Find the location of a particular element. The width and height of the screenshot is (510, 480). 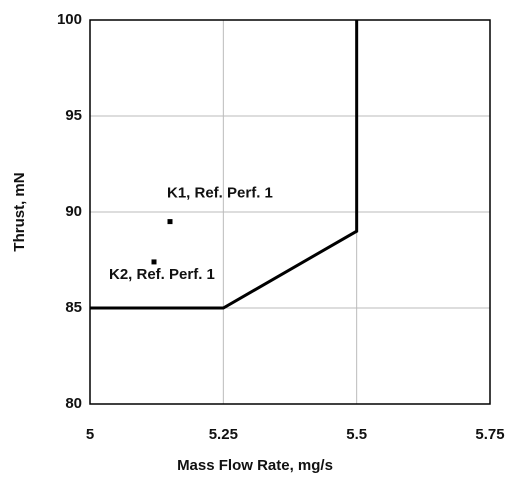

y-axis-title: Thrust, mN is located at coordinates (19, 211).